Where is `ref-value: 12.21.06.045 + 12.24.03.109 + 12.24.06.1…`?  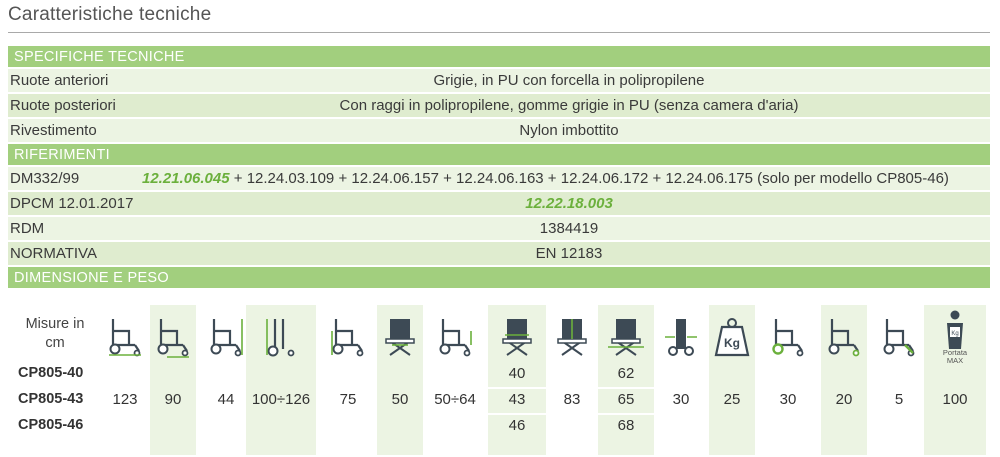 ref-value: 12.21.06.045 + 12.24.03.109 + 12.24.06.1… is located at coordinates (564, 178).